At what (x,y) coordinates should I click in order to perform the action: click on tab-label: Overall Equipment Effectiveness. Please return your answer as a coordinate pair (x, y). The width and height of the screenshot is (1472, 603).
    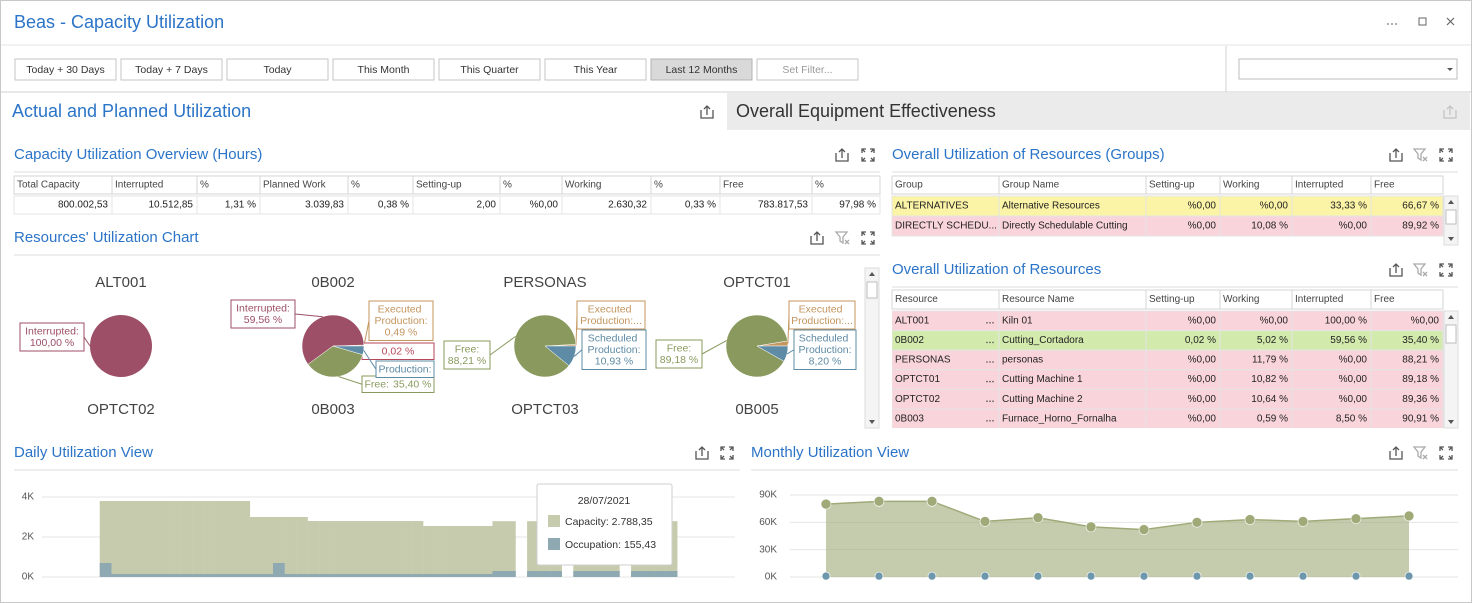
    Looking at the image, I should click on (866, 111).